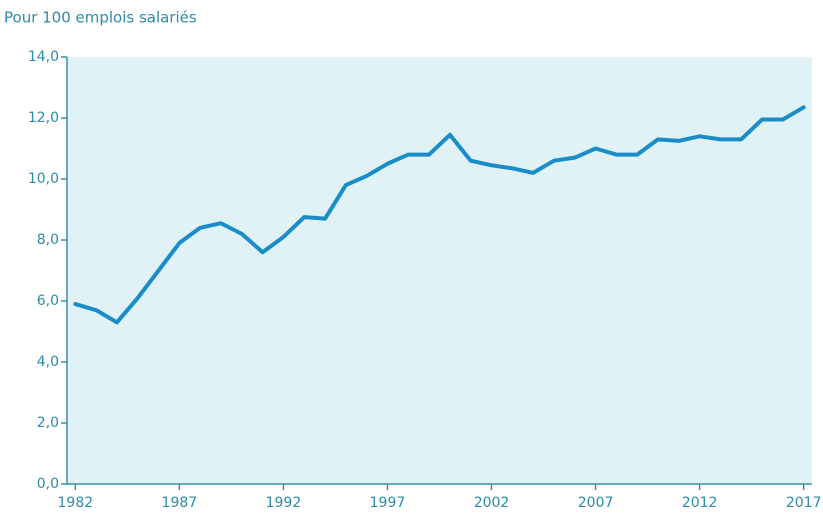 Image resolution: width=823 pixels, height=514 pixels. I want to click on chart-title: Pour 100 emplois salariés, so click(100, 18).